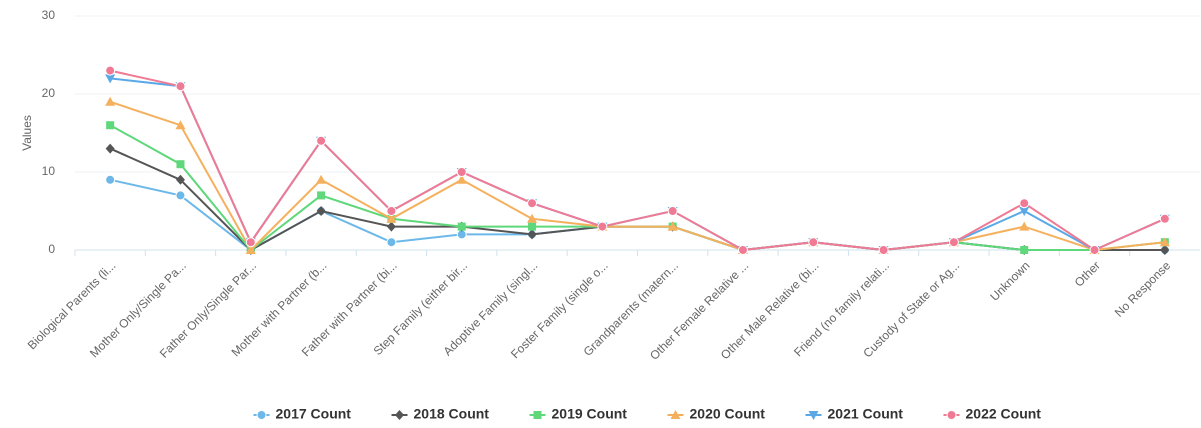 This screenshot has height=428, width=1201. Describe the element at coordinates (1004, 414) in the screenshot. I see `legend-label: 2022 Count` at that location.